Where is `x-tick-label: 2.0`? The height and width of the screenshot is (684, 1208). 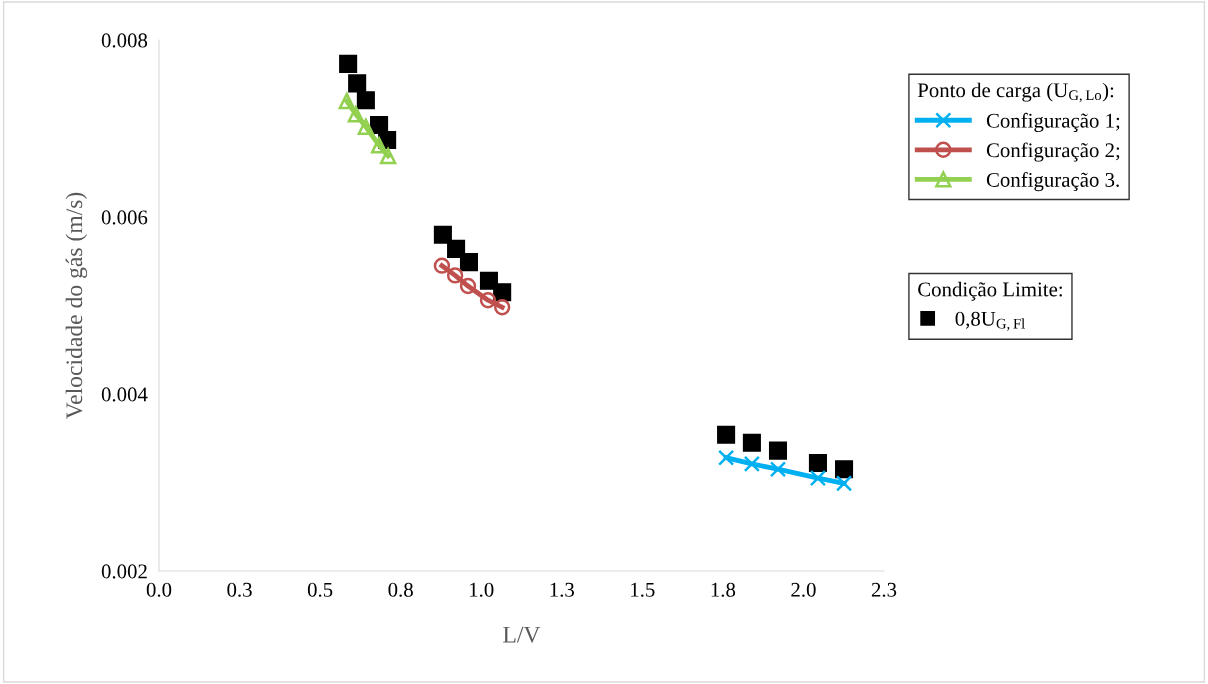 x-tick-label: 2.0 is located at coordinates (803, 589).